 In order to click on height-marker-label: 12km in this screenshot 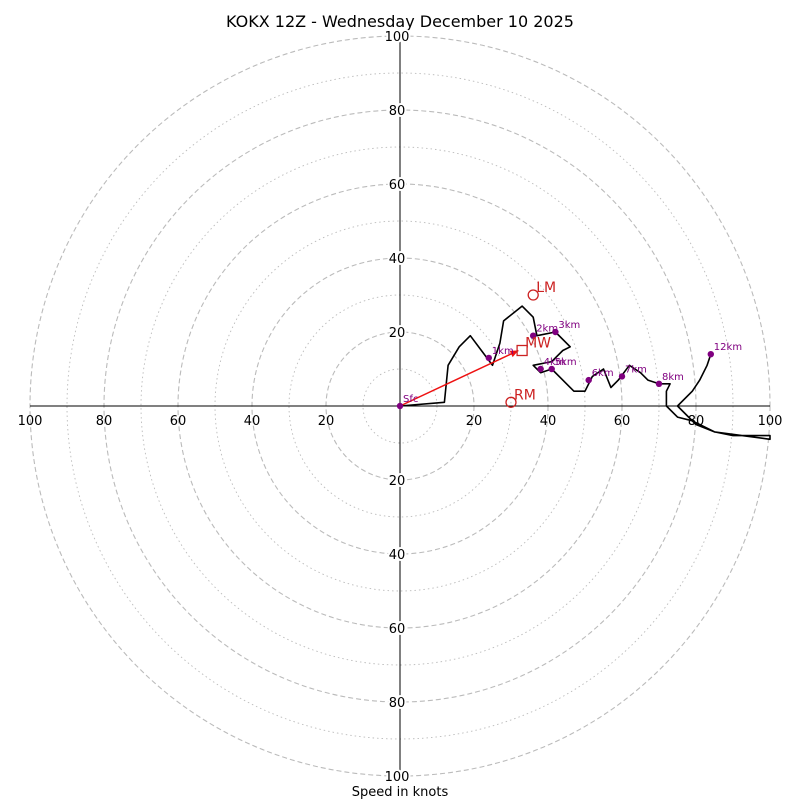, I will do `click(728, 347)`.